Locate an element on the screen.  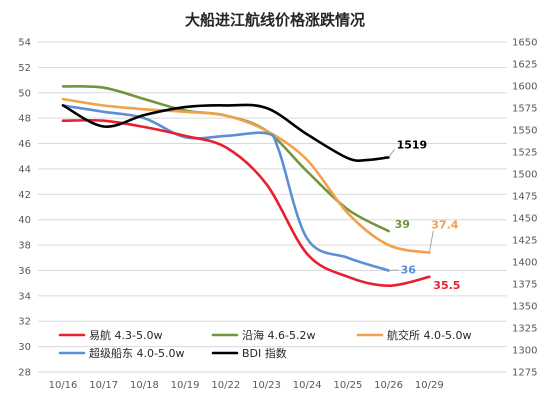
left-tick-label: 50 is located at coordinates (24, 93).